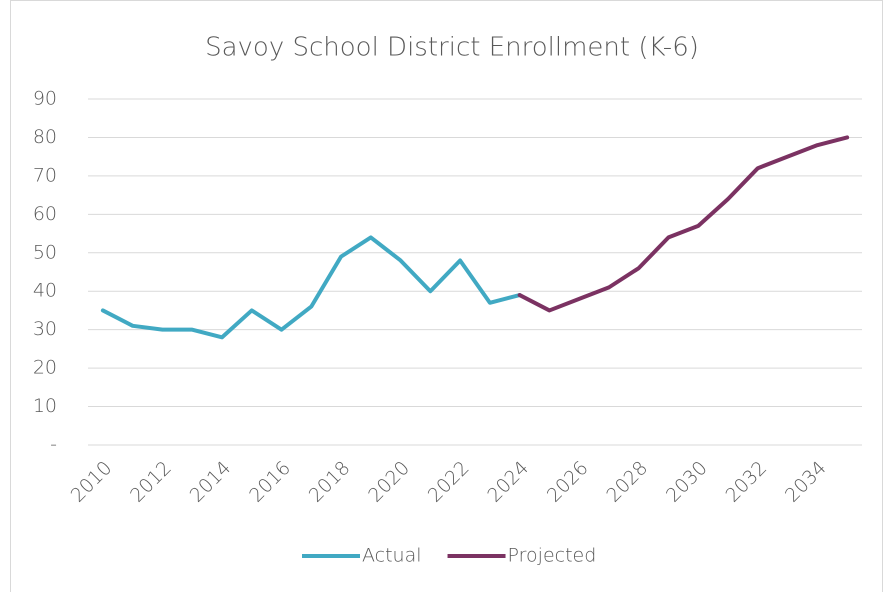  What do you see at coordinates (45, 329) in the screenshot?
I see `y-tick-label: 30` at bounding box center [45, 329].